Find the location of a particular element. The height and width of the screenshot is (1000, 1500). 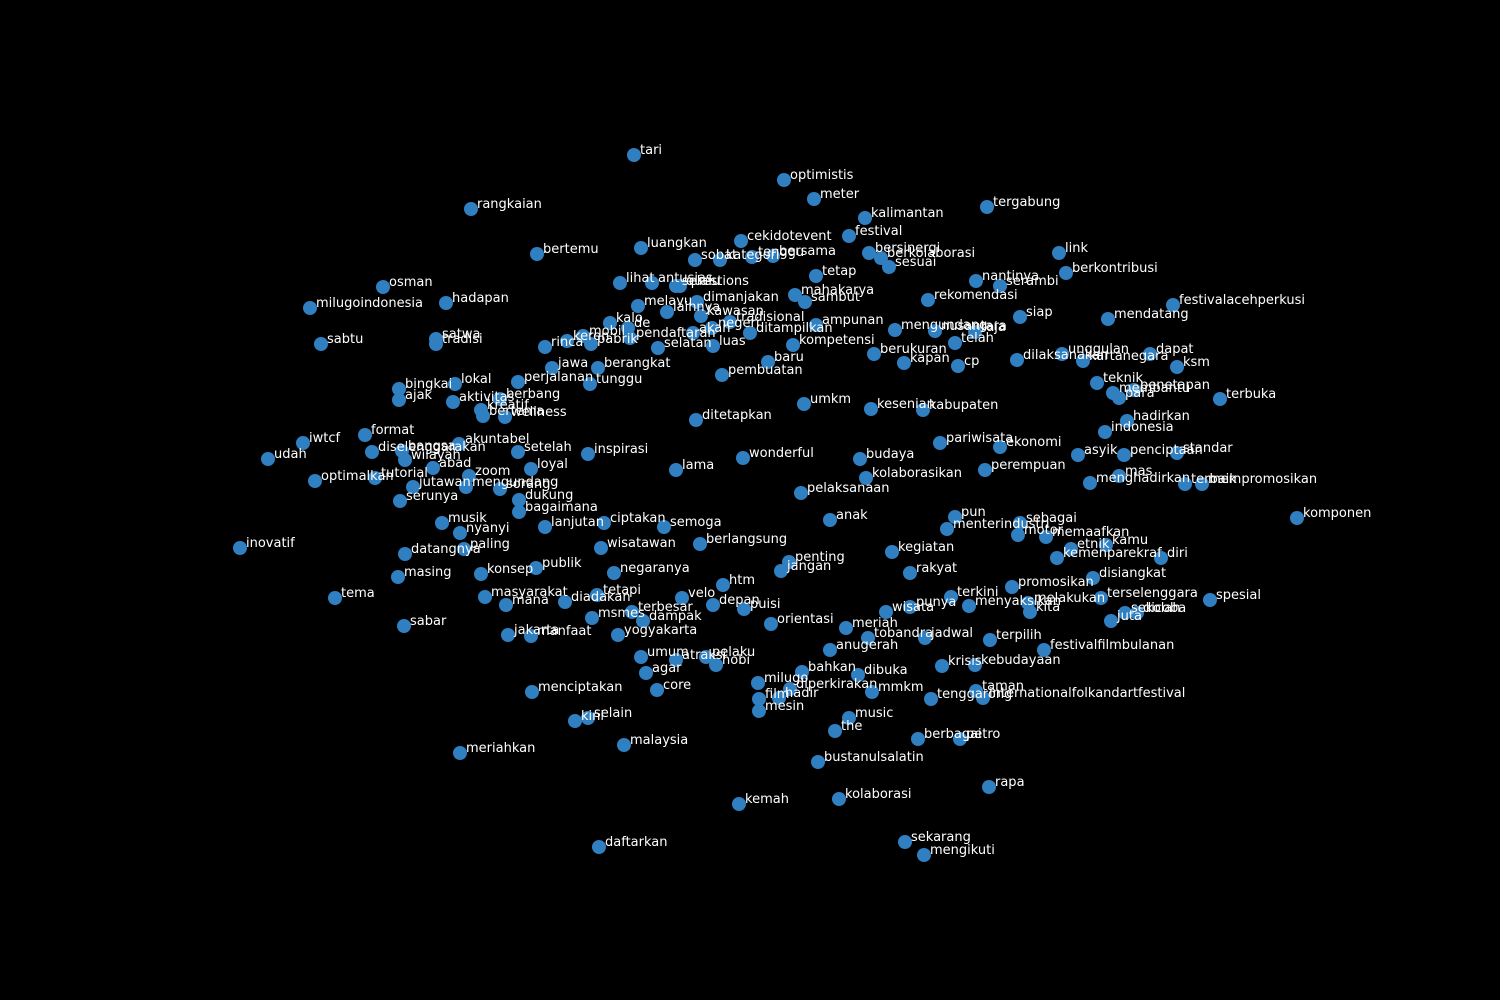

node-label: baru is located at coordinates (789, 357).